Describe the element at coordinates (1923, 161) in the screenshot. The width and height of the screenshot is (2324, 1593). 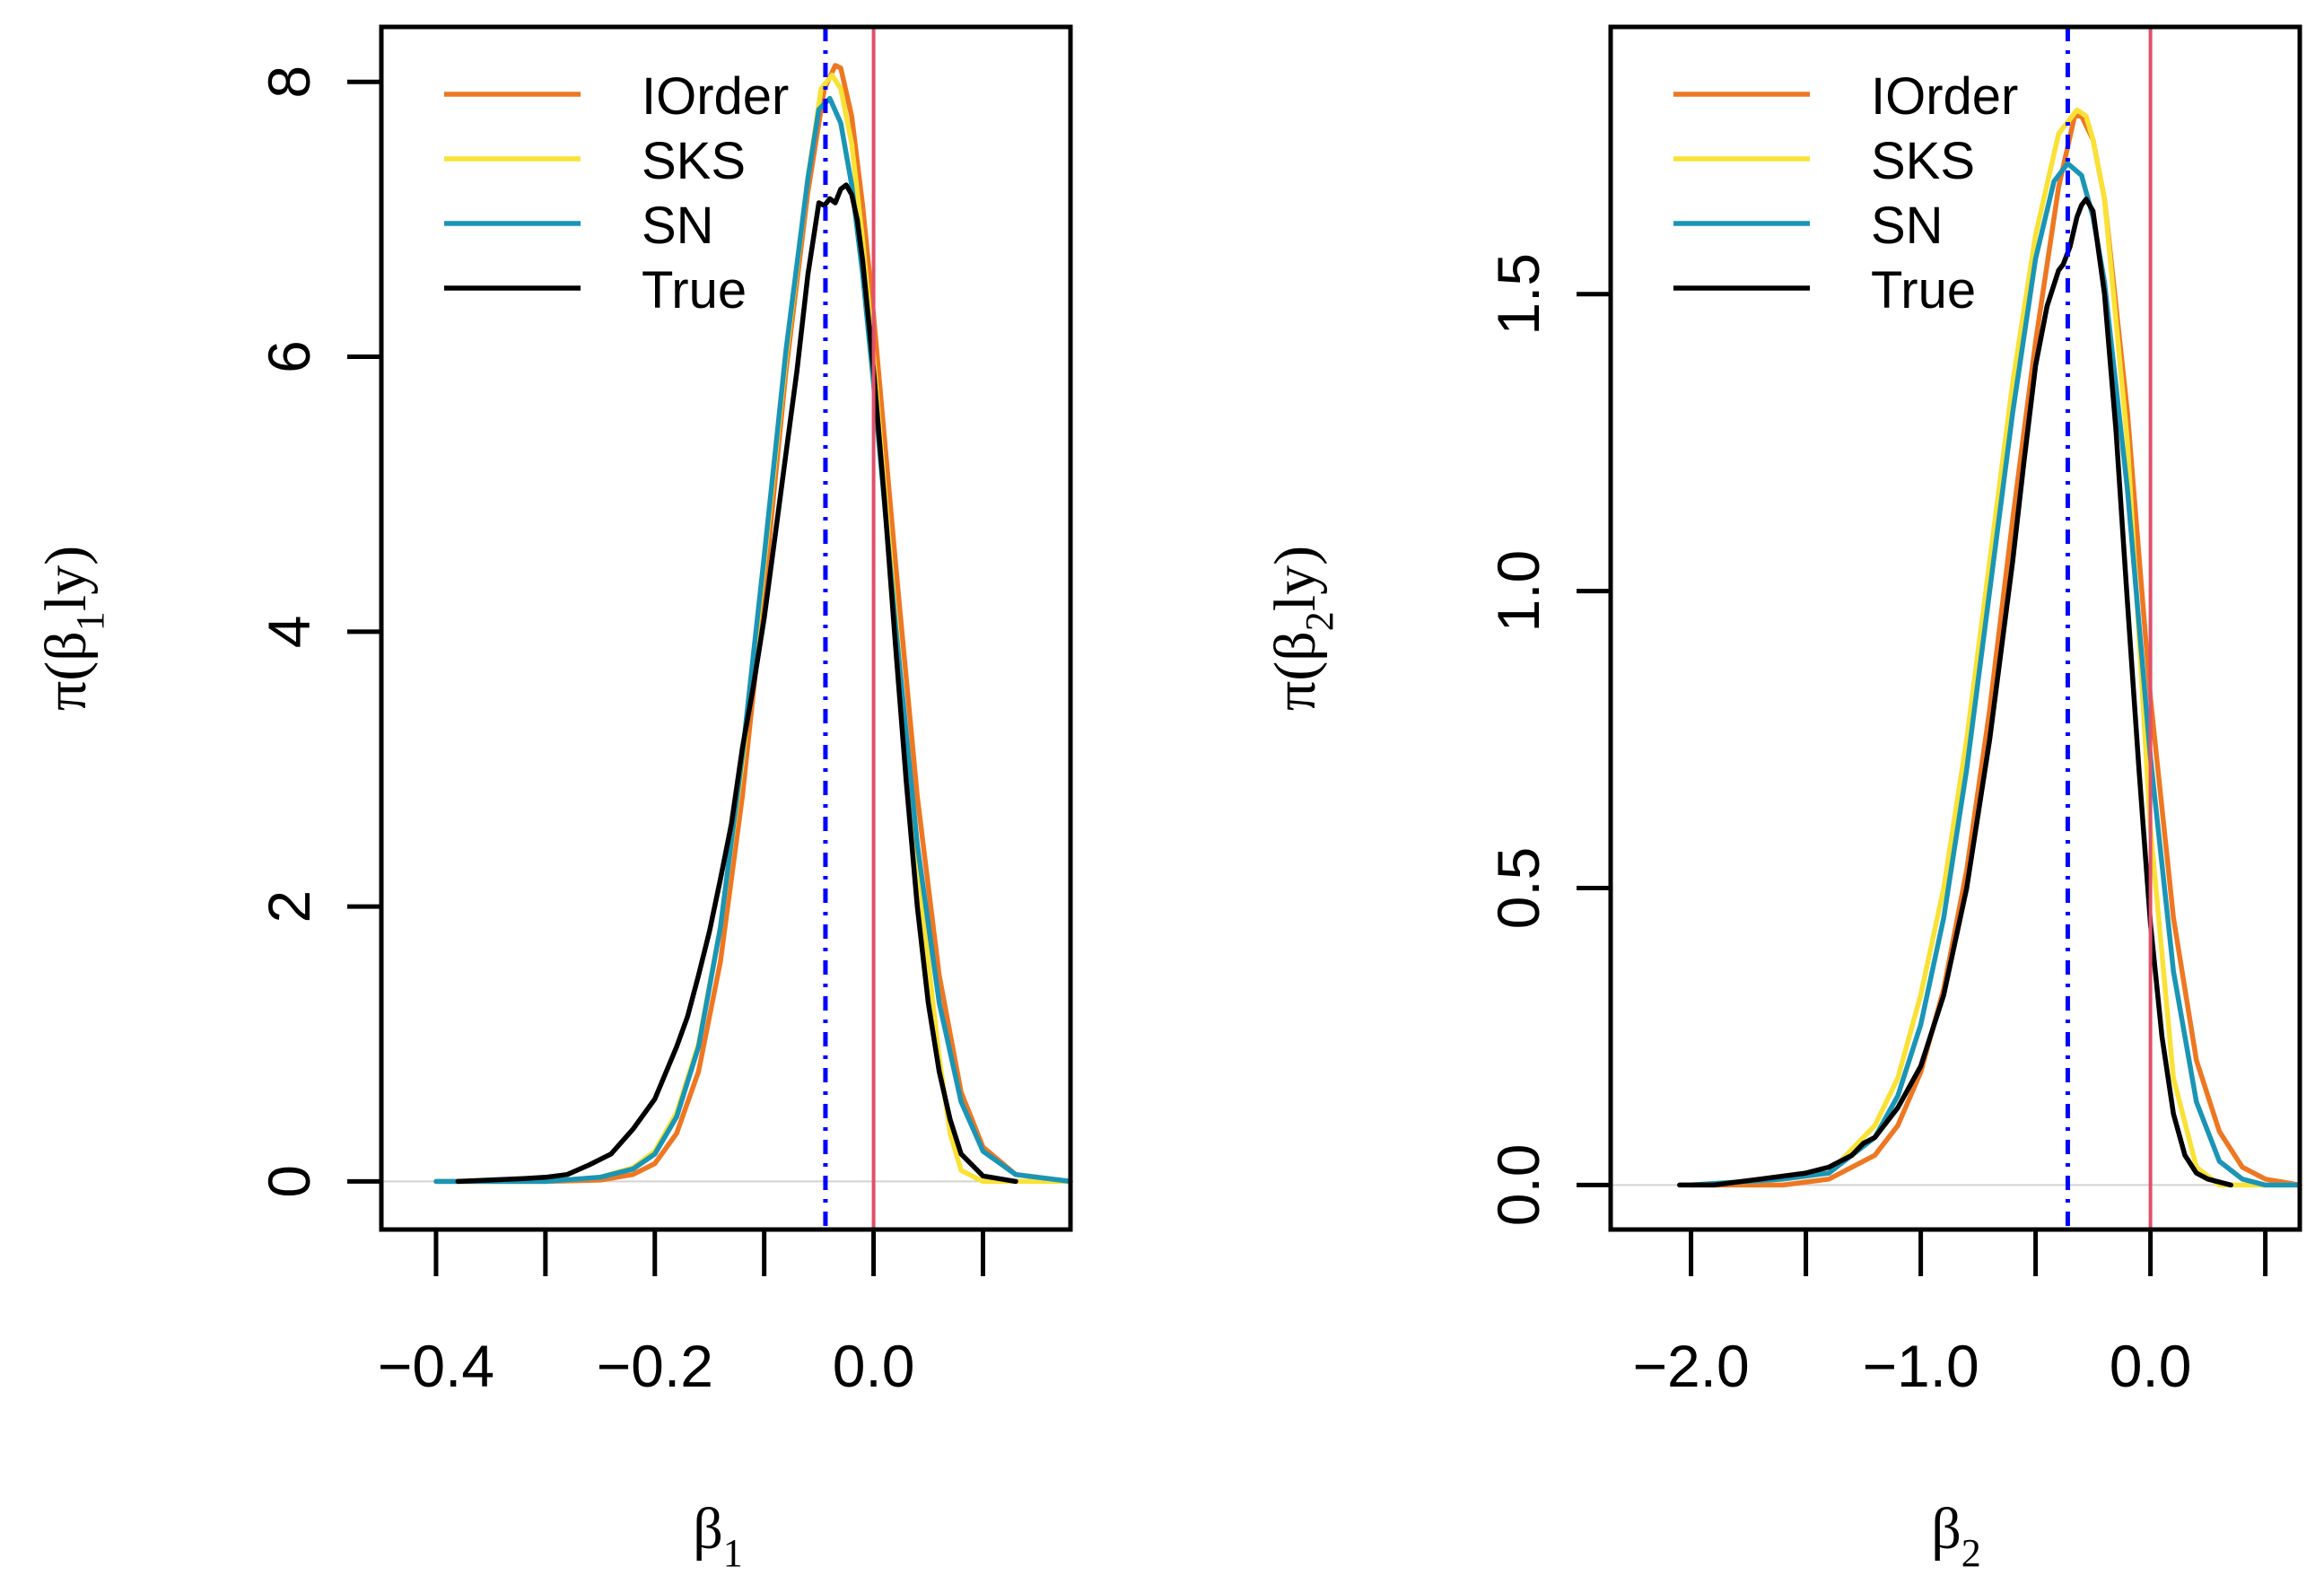
I see `right-legend-label-sks: SKS` at that location.